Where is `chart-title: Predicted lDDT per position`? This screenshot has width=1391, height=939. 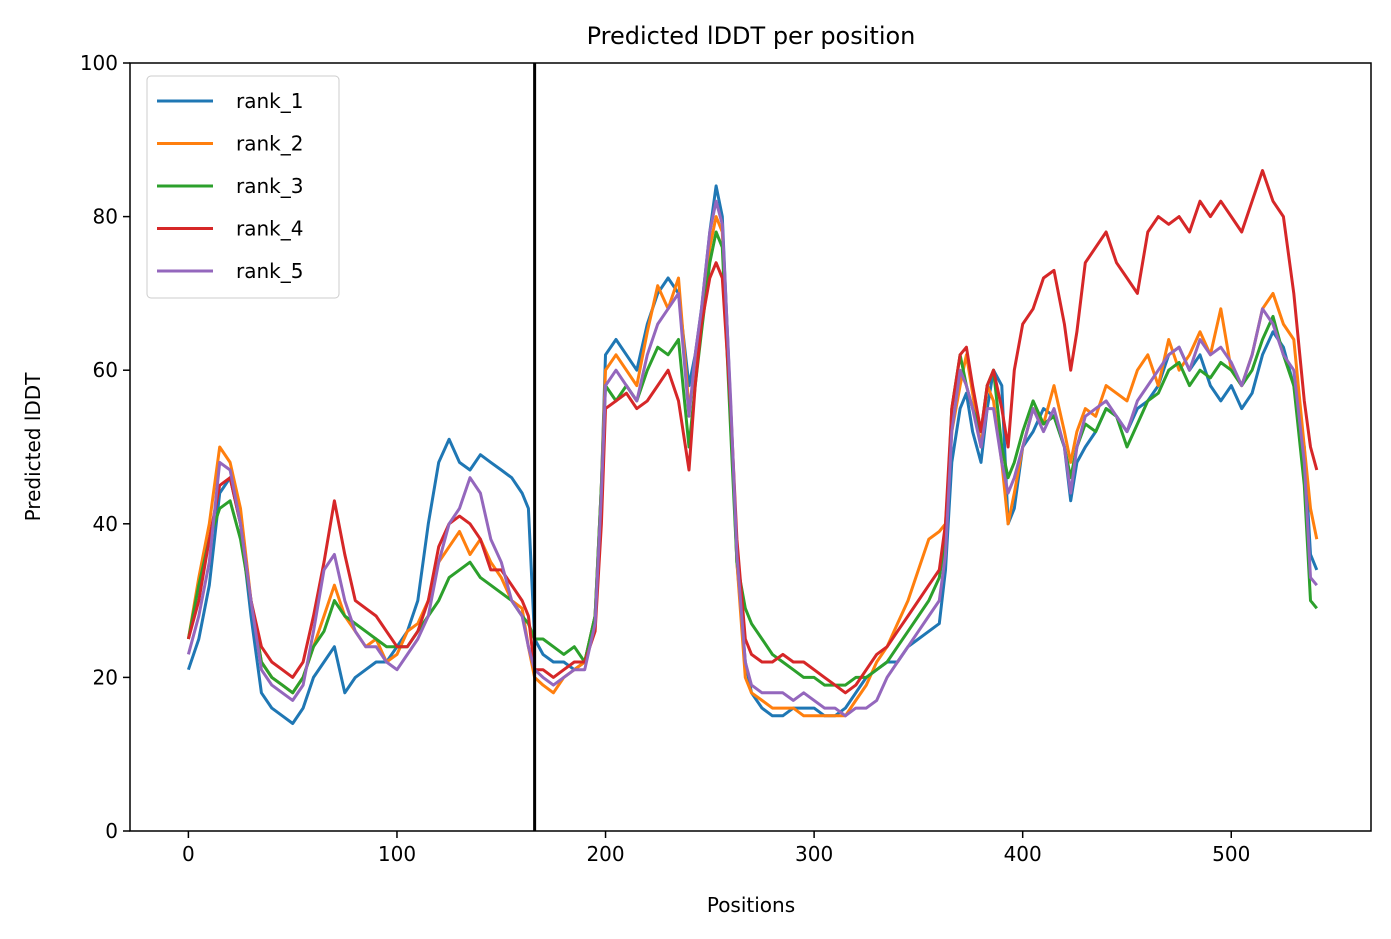
chart-title: Predicted lDDT per position is located at coordinates (751, 36).